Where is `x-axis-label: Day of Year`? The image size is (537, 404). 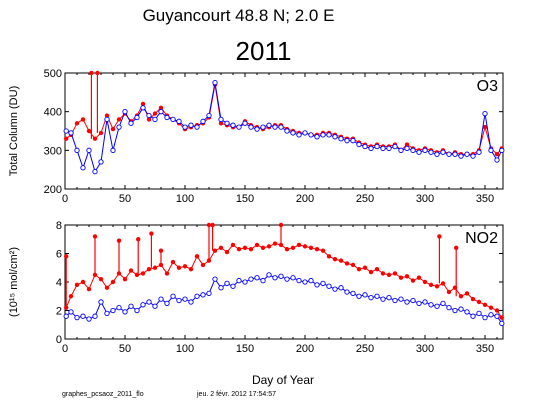
x-axis-label: Day of Year is located at coordinates (283, 380).